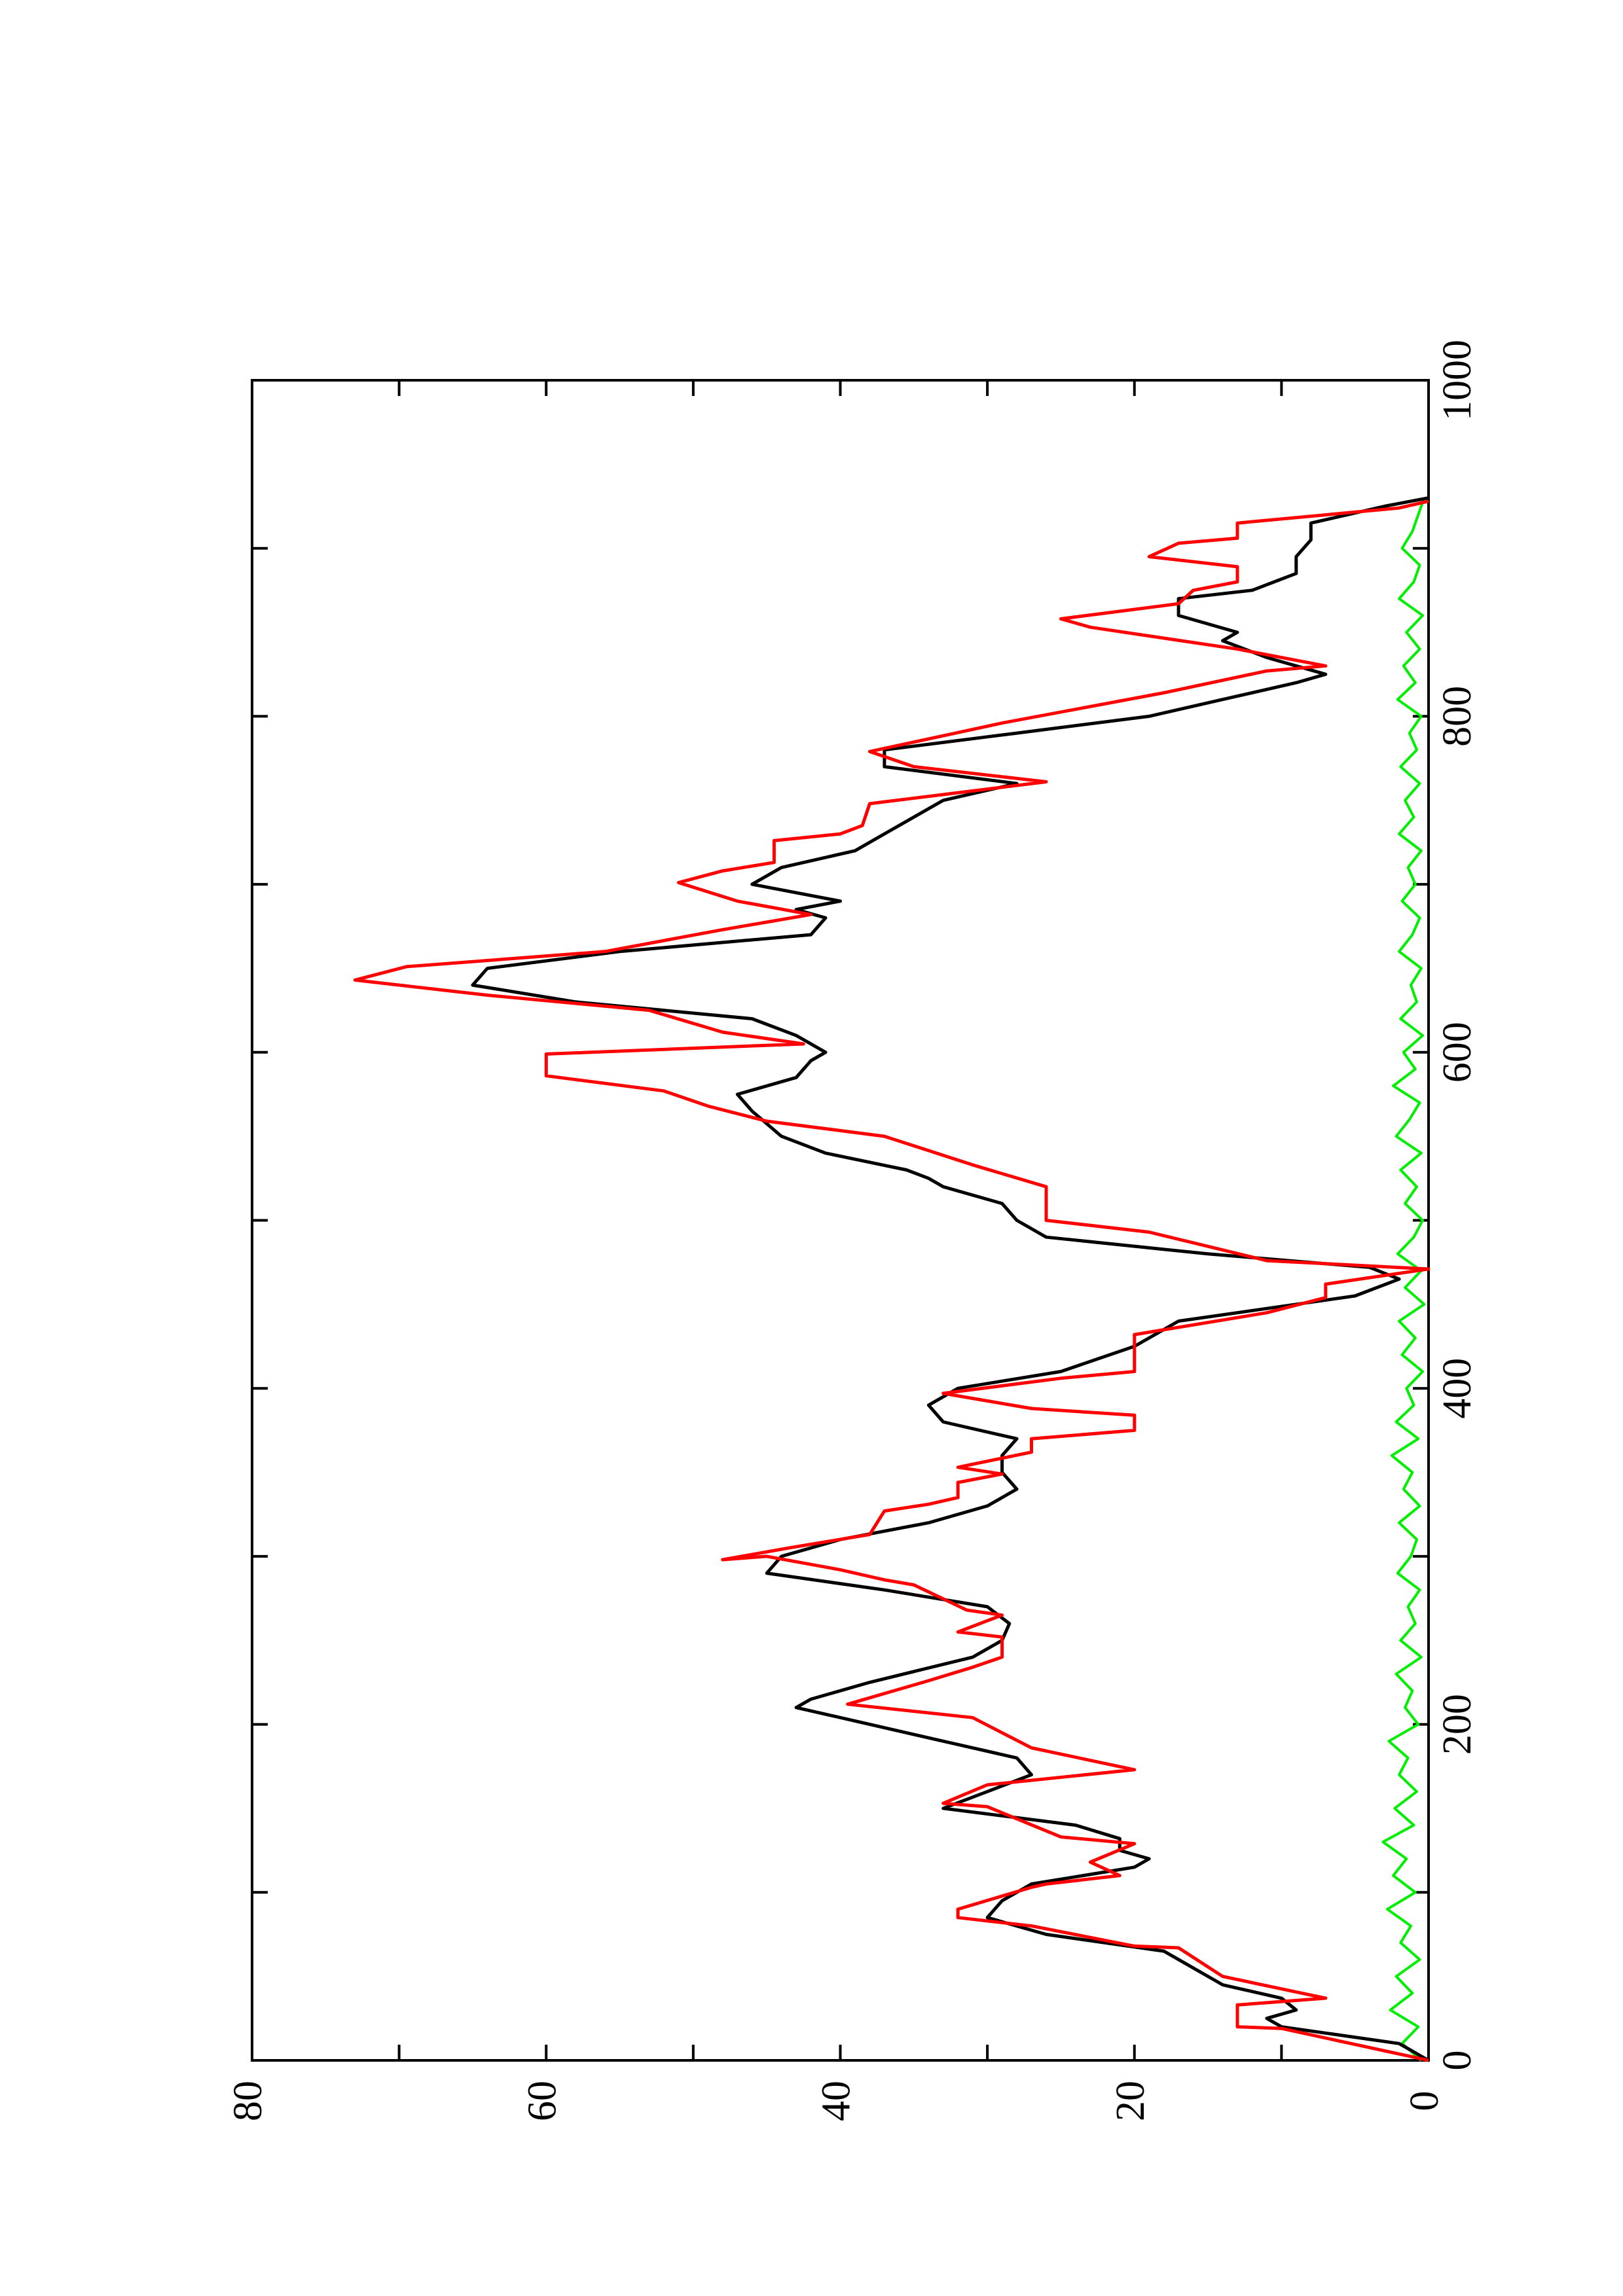  What do you see at coordinates (1457, 1388) in the screenshot?
I see `x-tick-label: 400` at bounding box center [1457, 1388].